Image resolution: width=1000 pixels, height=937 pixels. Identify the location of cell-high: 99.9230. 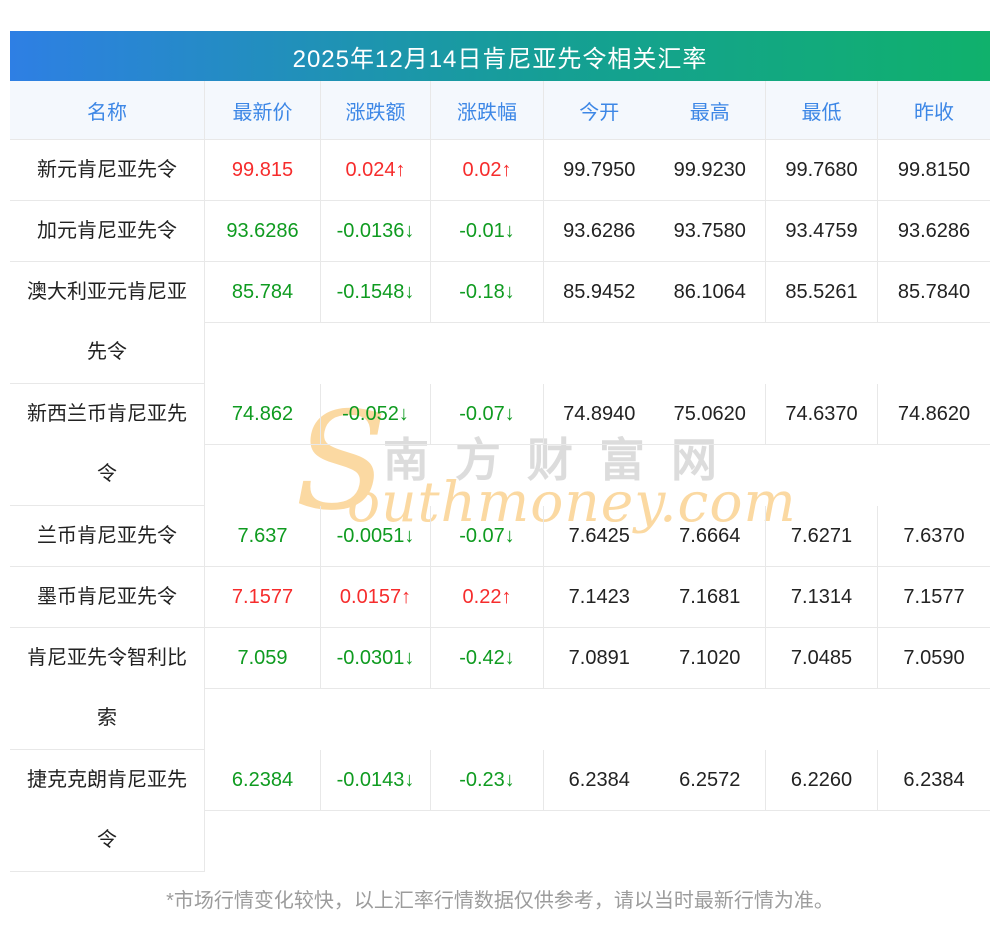
(709, 169).